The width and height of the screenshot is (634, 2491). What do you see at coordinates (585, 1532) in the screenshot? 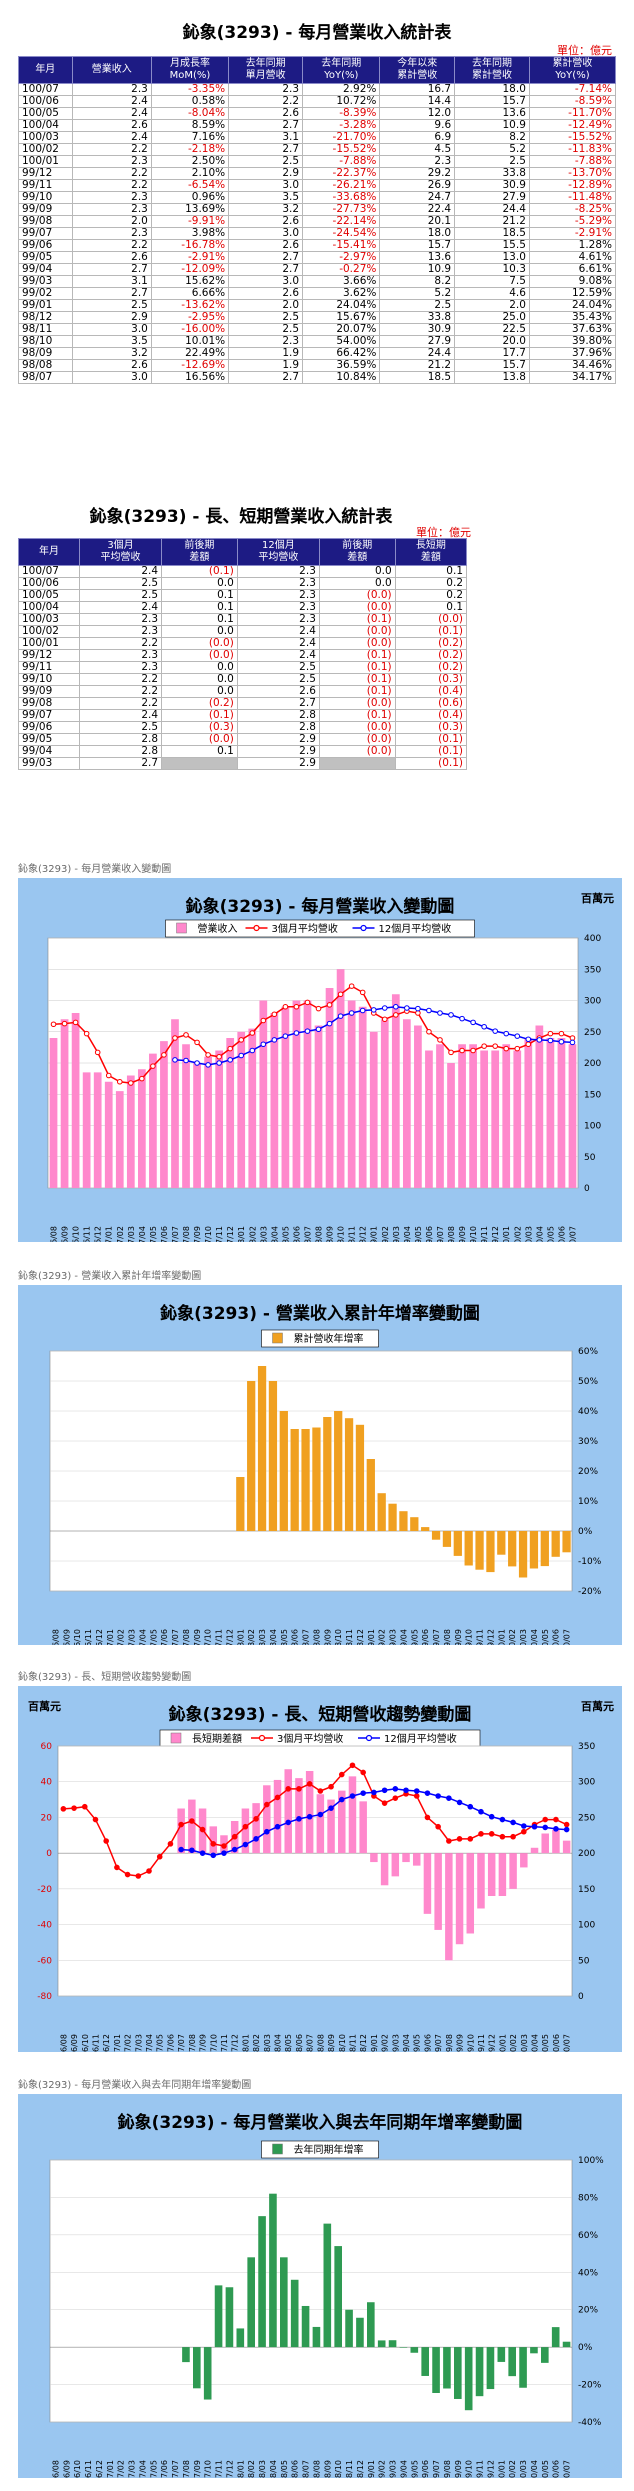
I see `y-tick-label: 0%` at bounding box center [585, 1532].